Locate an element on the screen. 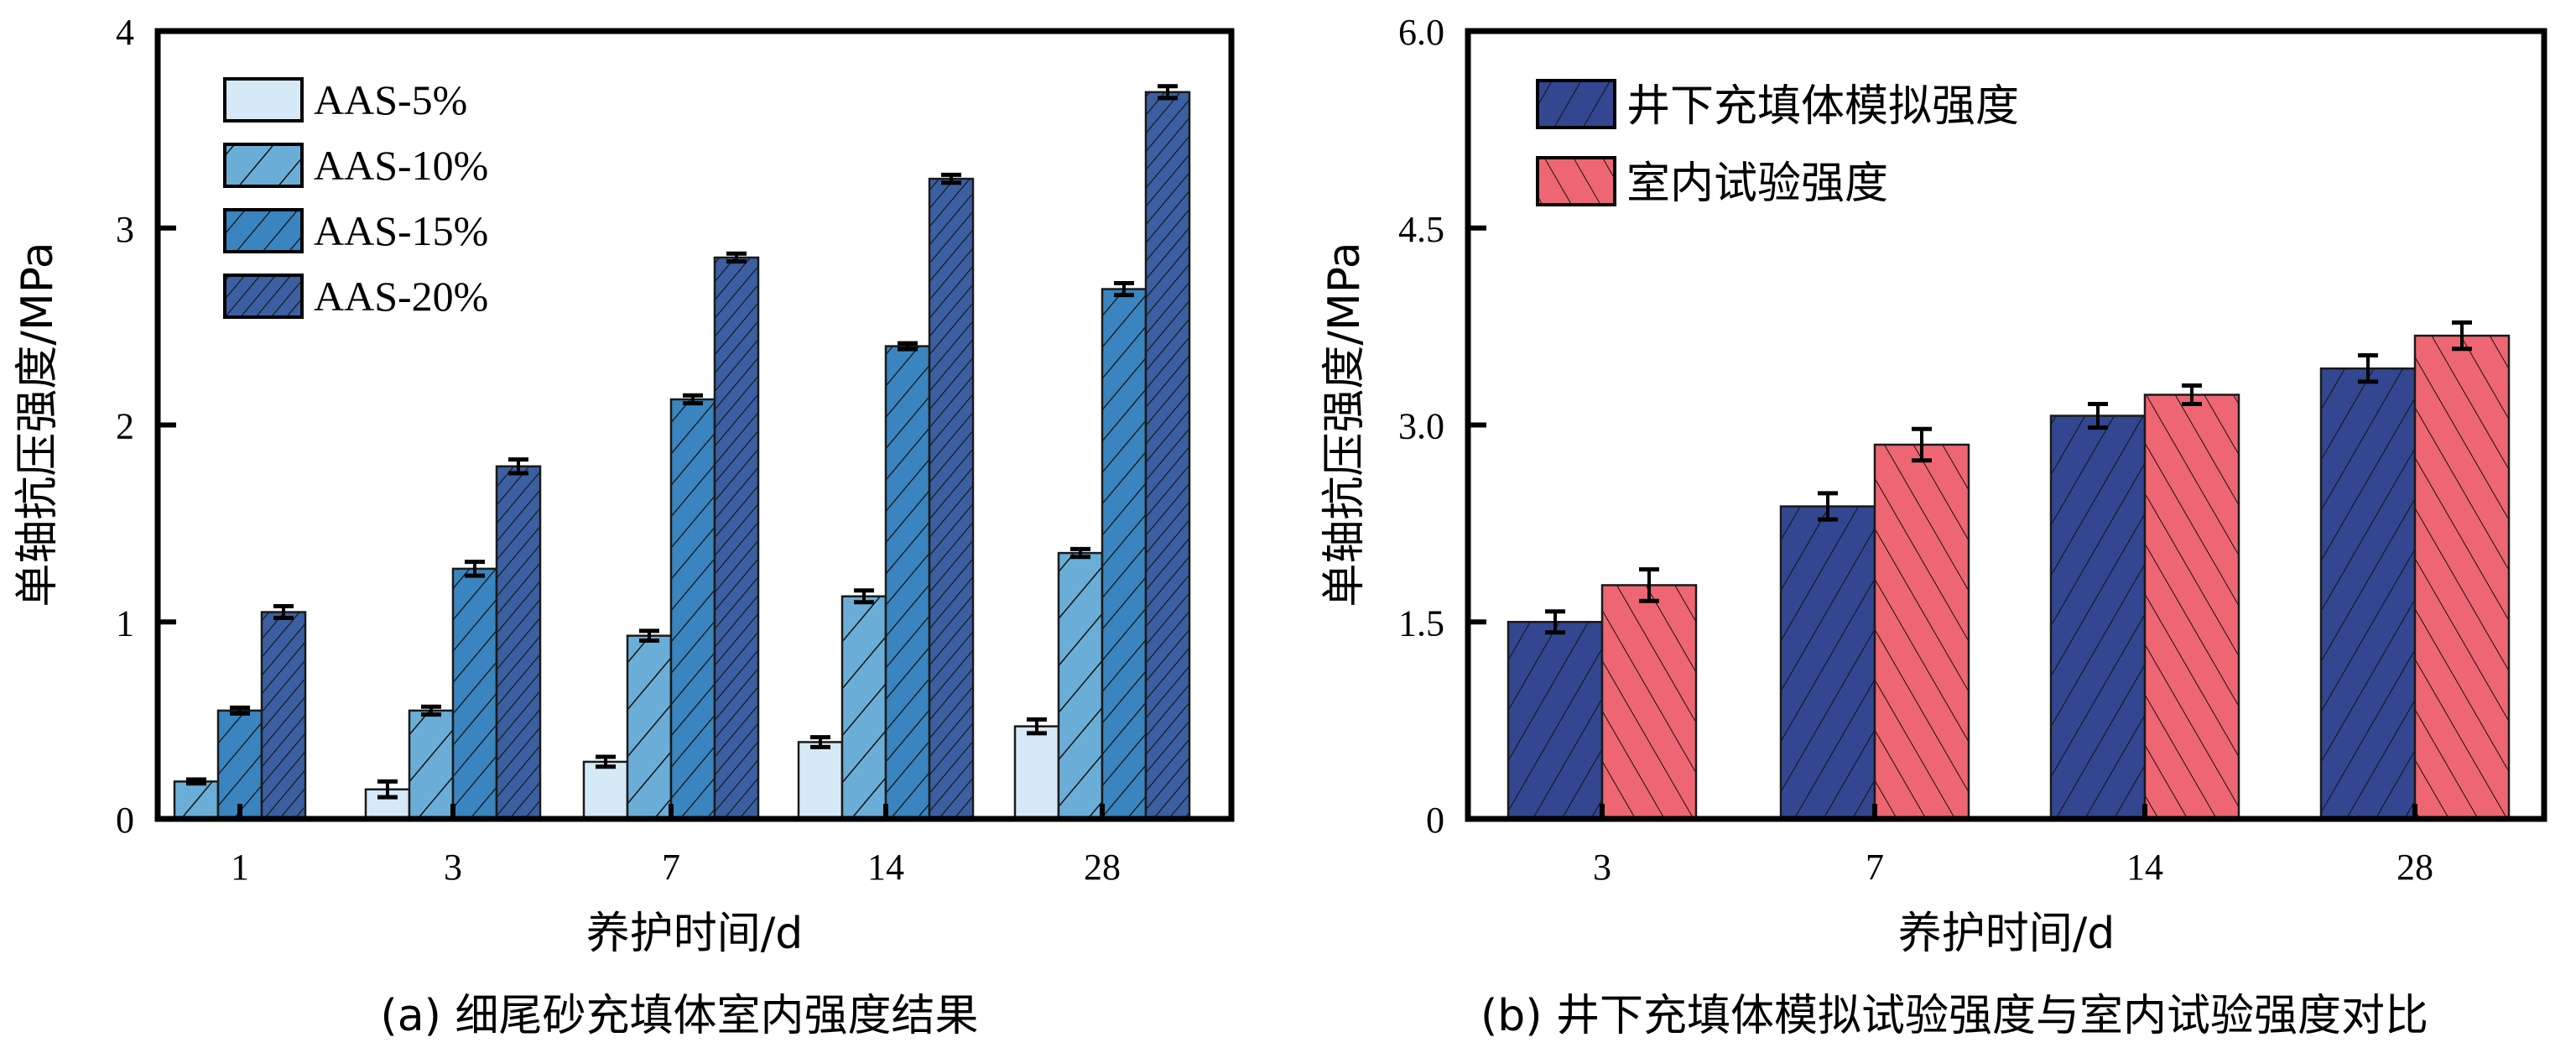  x-tick-label: 3 is located at coordinates (1602, 867).